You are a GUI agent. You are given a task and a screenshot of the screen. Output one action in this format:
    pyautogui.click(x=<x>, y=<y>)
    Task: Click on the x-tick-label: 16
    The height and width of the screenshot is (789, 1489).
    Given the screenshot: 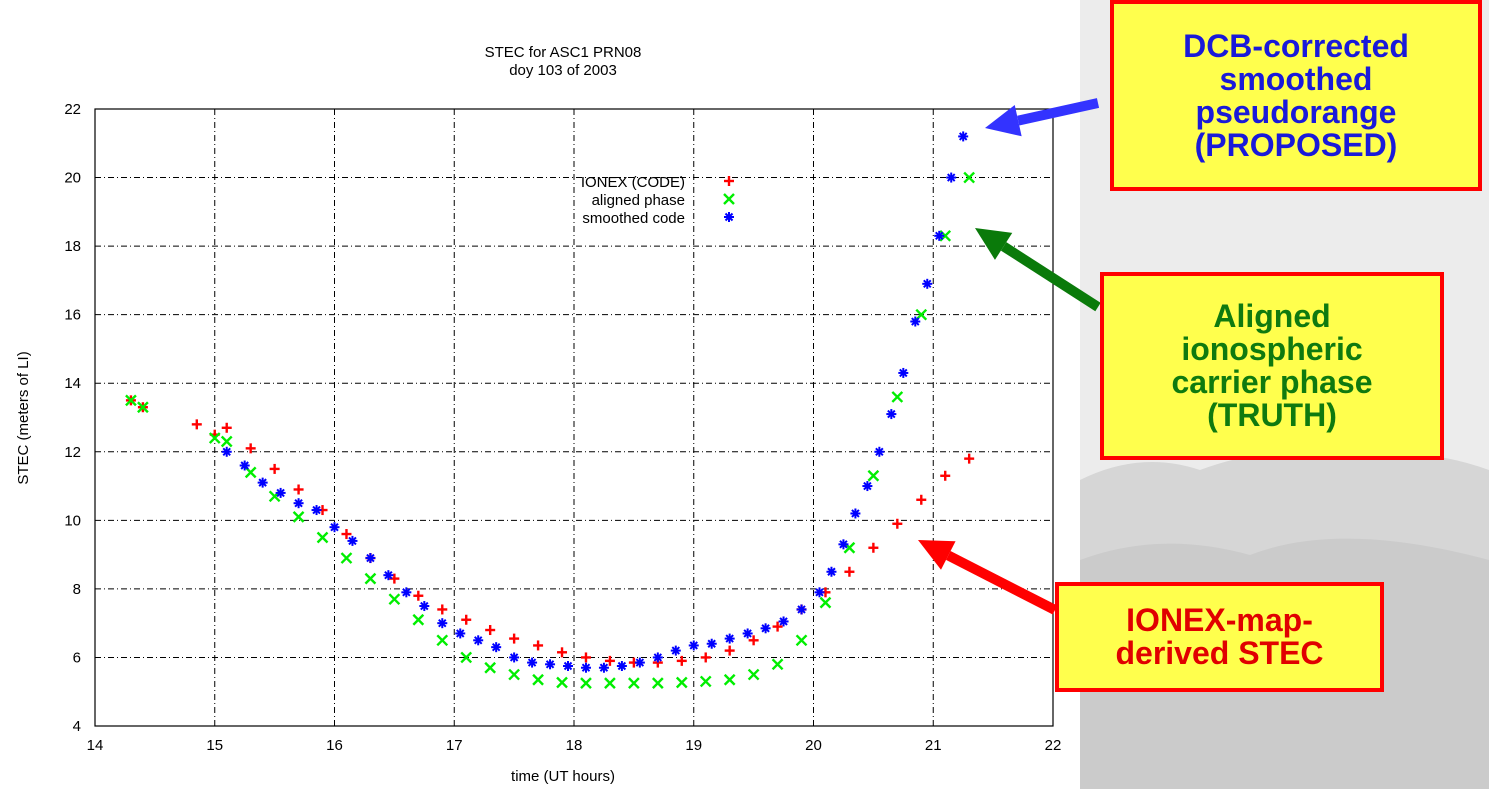 What is the action you would take?
    pyautogui.click(x=334, y=745)
    